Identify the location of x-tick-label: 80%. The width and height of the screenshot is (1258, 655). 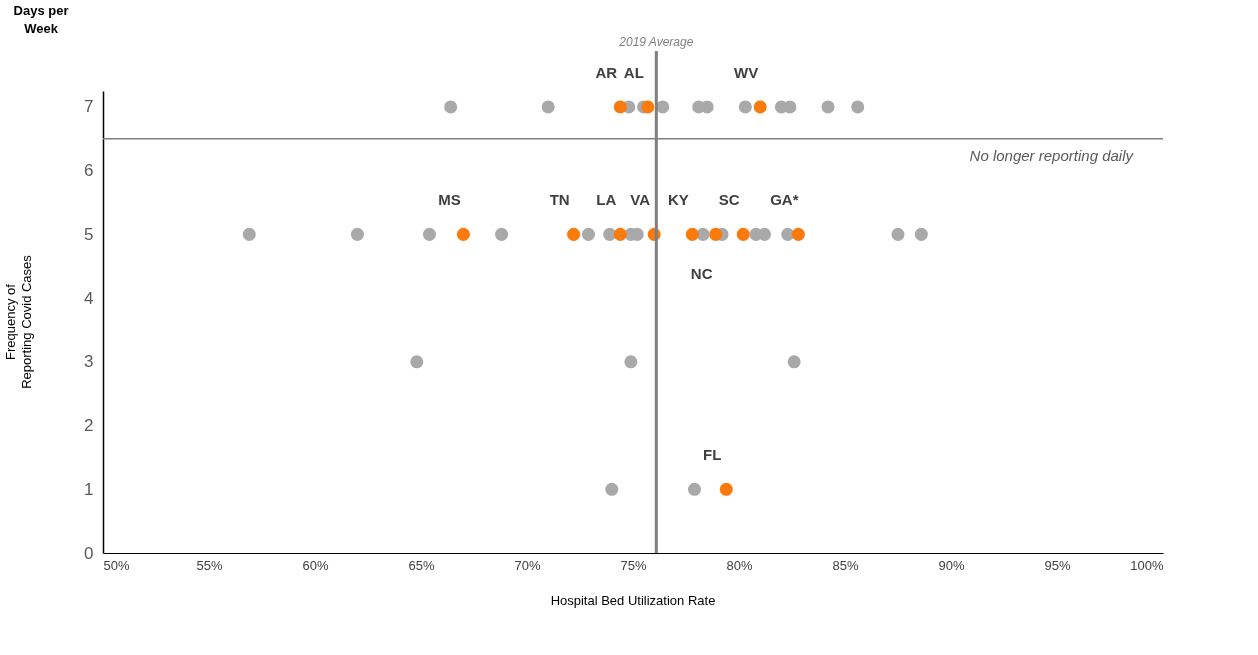
(739, 565).